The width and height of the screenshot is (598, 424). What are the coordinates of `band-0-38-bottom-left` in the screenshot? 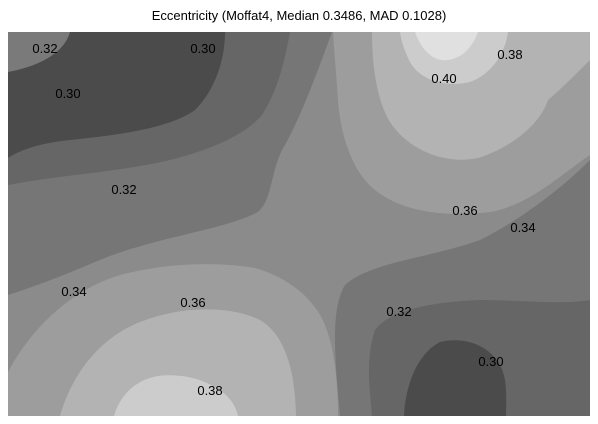 It's located at (178, 362).